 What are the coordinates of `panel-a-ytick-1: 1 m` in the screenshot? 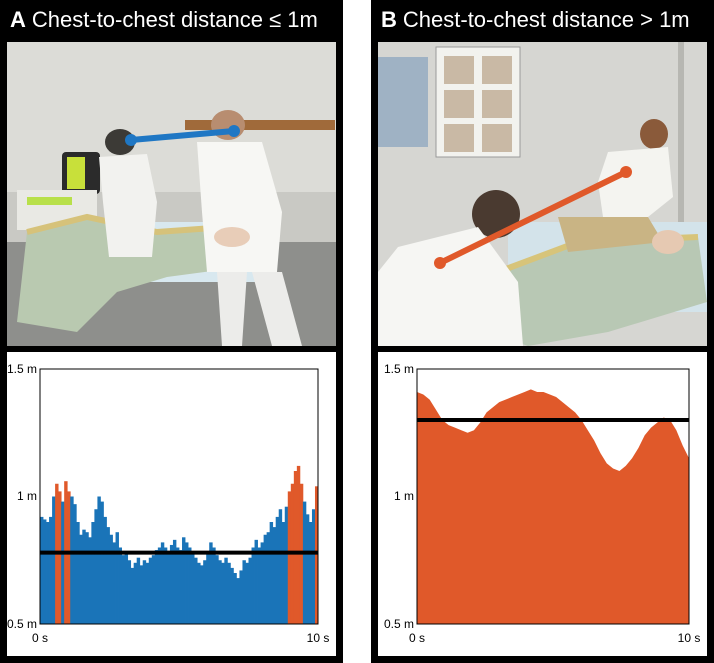 It's located at (27, 496).